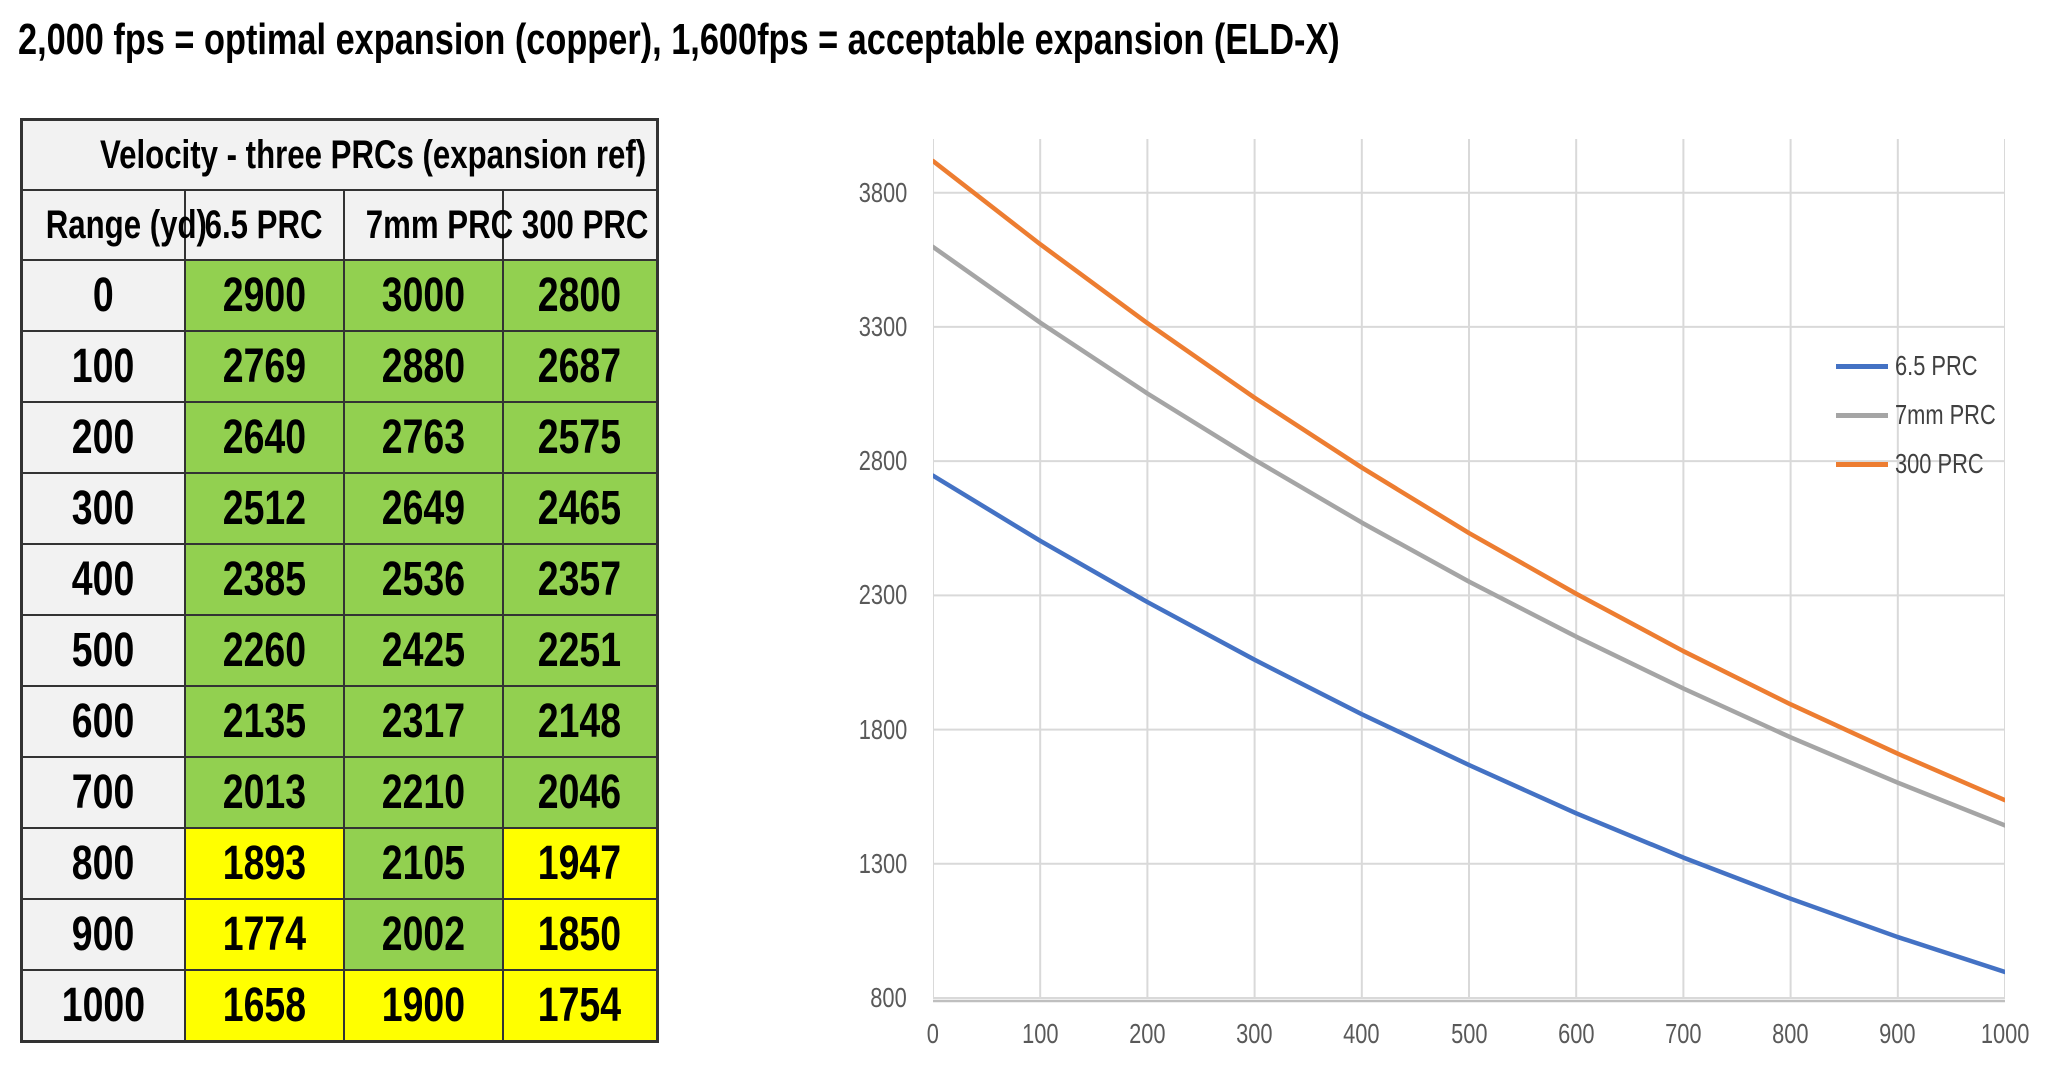 The width and height of the screenshot is (2048, 1092). I want to click on table-row: 800 1893 2105 1947, so click(339, 863).